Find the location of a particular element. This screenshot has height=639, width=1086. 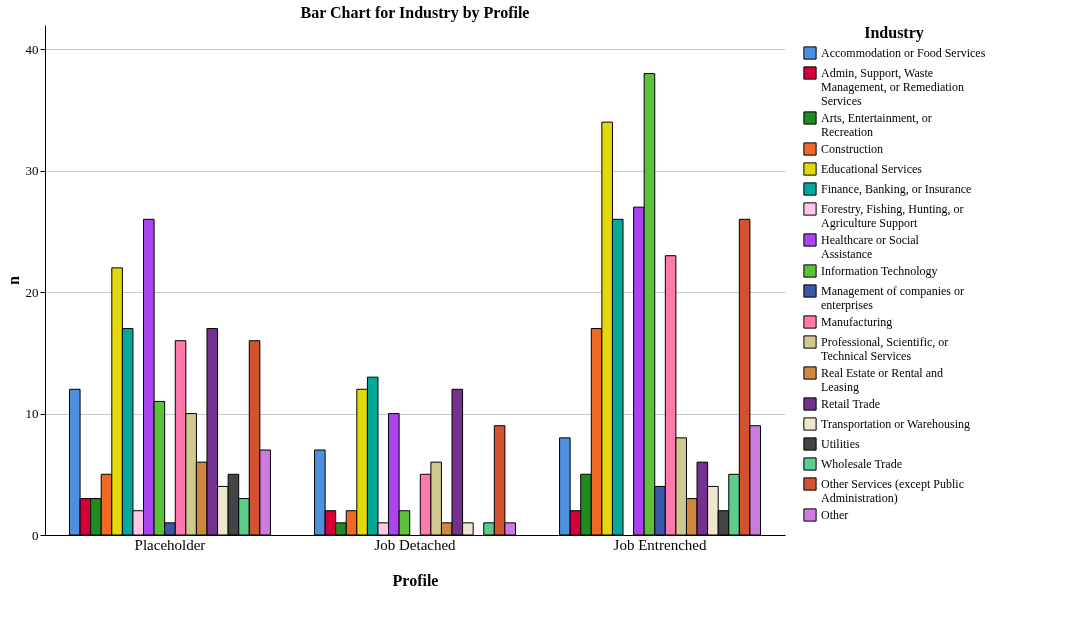

y-tick-label: 40 is located at coordinates (32, 49).